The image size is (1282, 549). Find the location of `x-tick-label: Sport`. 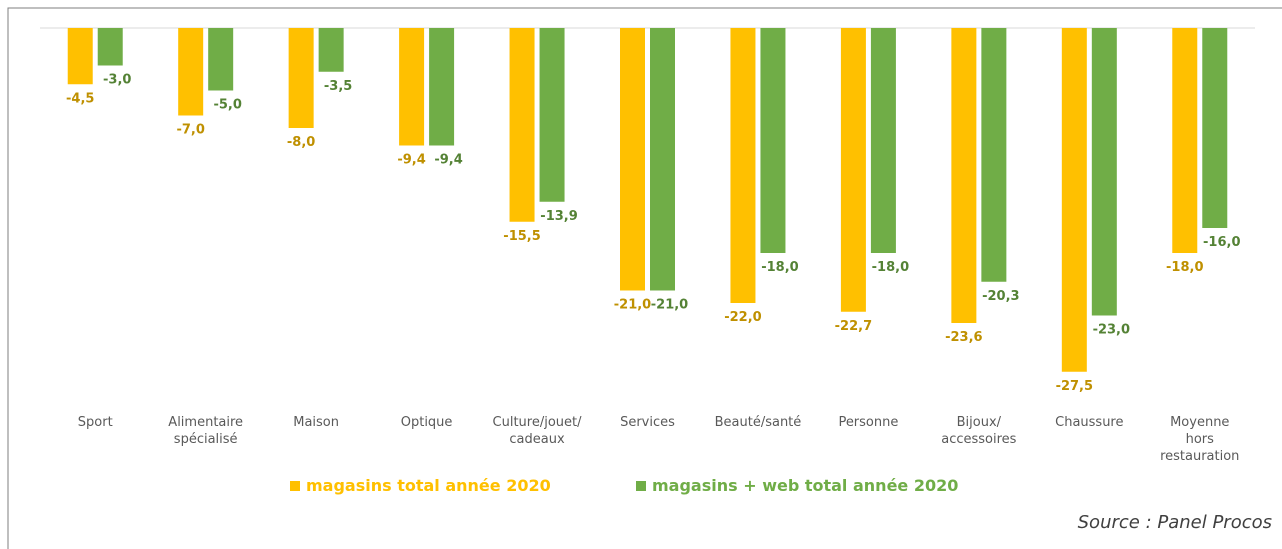

x-tick-label: Sport is located at coordinates (95, 422).